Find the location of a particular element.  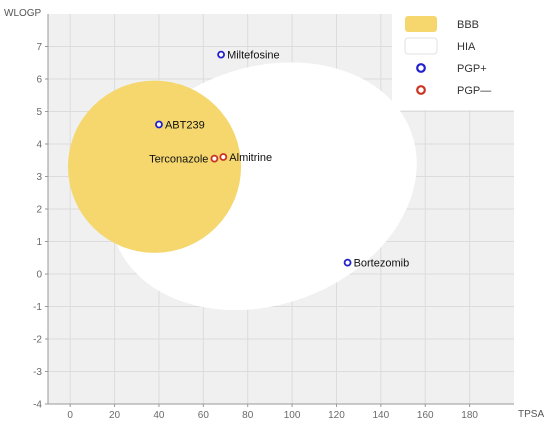

point-label-terconazole: Terconazole is located at coordinates (178, 160).